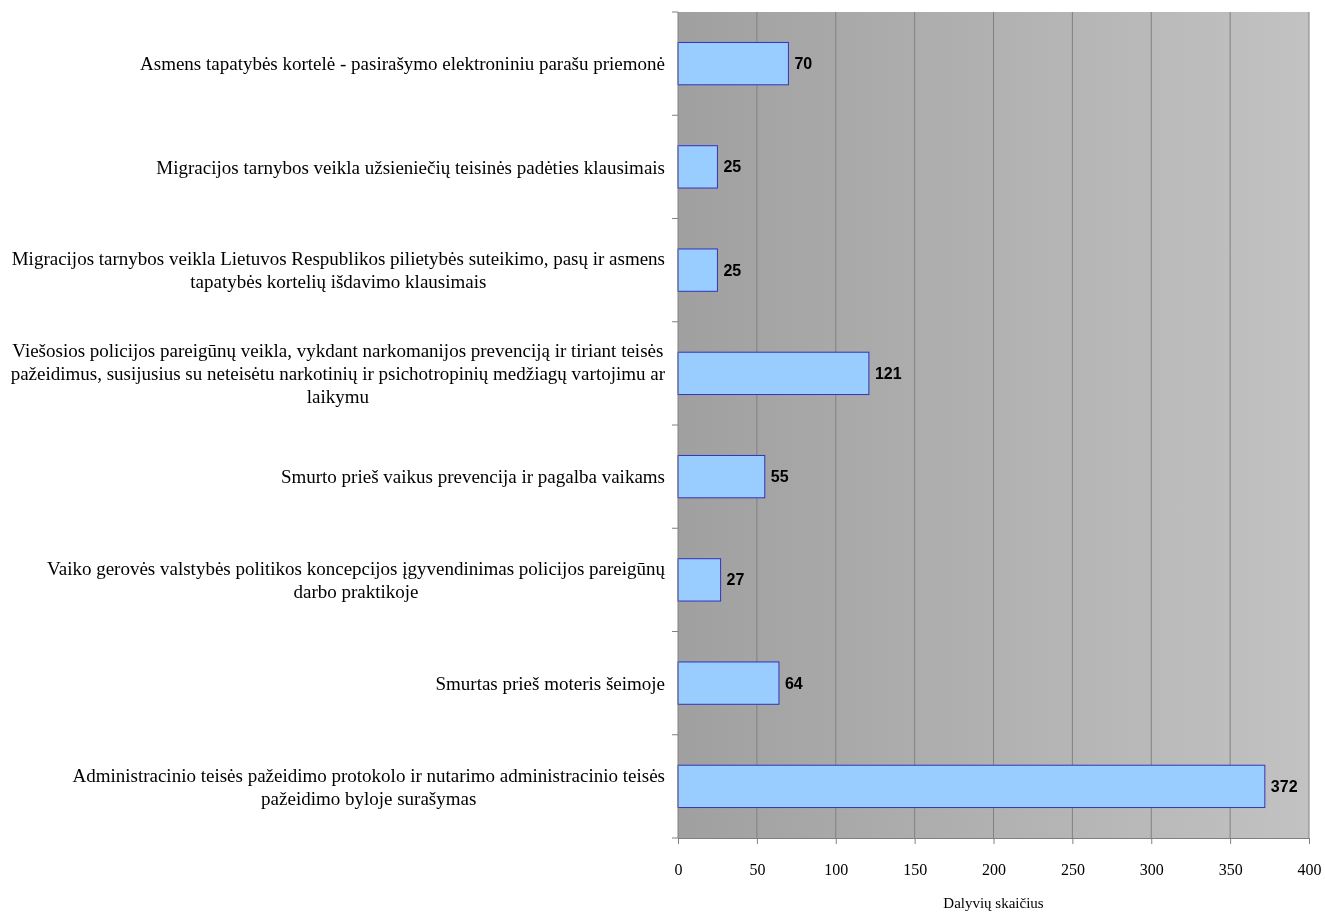  I want to click on y-tick-label: Asmens tapatybės kortelė - pasirašymo elektroniniu parašu priemonė, so click(403, 64).